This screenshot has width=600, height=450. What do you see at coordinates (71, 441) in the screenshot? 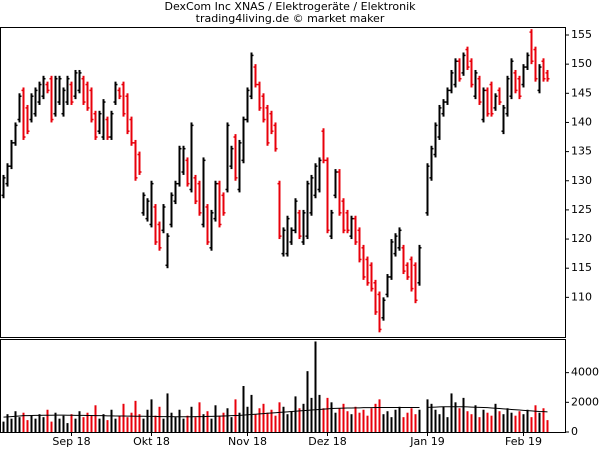
I see `x-tick-label: Sep 18` at bounding box center [71, 441].